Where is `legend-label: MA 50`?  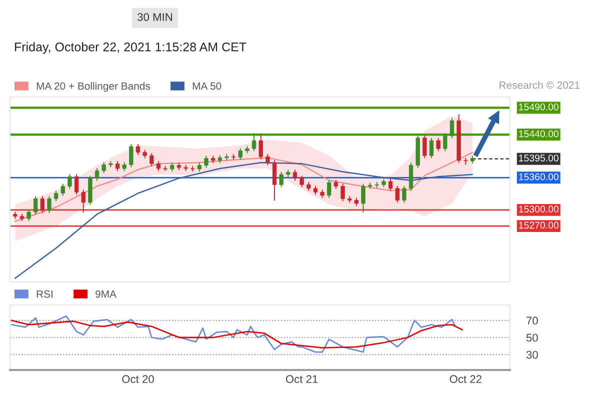
legend-label: MA 50 is located at coordinates (207, 86).